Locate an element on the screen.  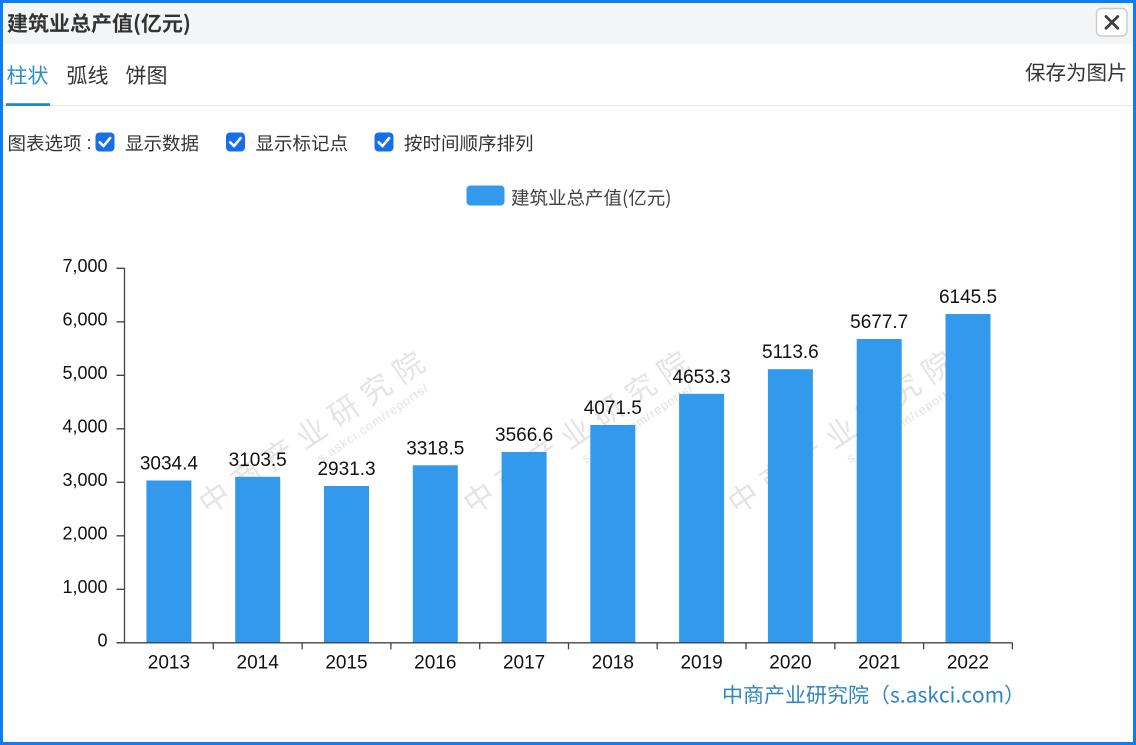
svg-text: 2931.3 is located at coordinates (346, 469).